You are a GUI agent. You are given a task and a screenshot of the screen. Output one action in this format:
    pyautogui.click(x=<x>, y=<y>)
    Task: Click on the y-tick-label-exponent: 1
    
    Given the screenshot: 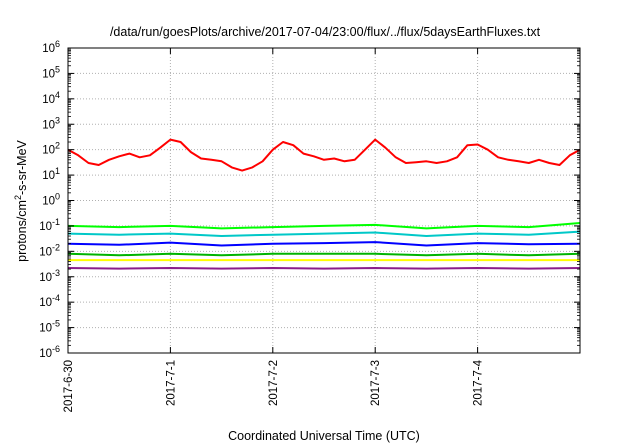 What is the action you would take?
    pyautogui.click(x=57, y=171)
    